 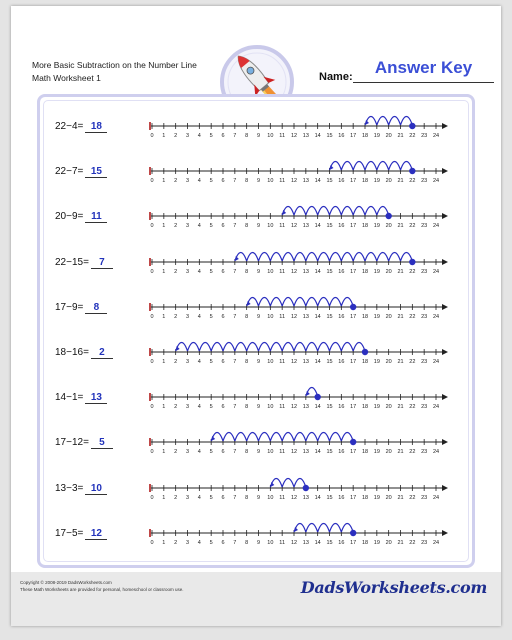 What do you see at coordinates (341, 226) in the screenshot?
I see `tick-label: 16` at bounding box center [341, 226].